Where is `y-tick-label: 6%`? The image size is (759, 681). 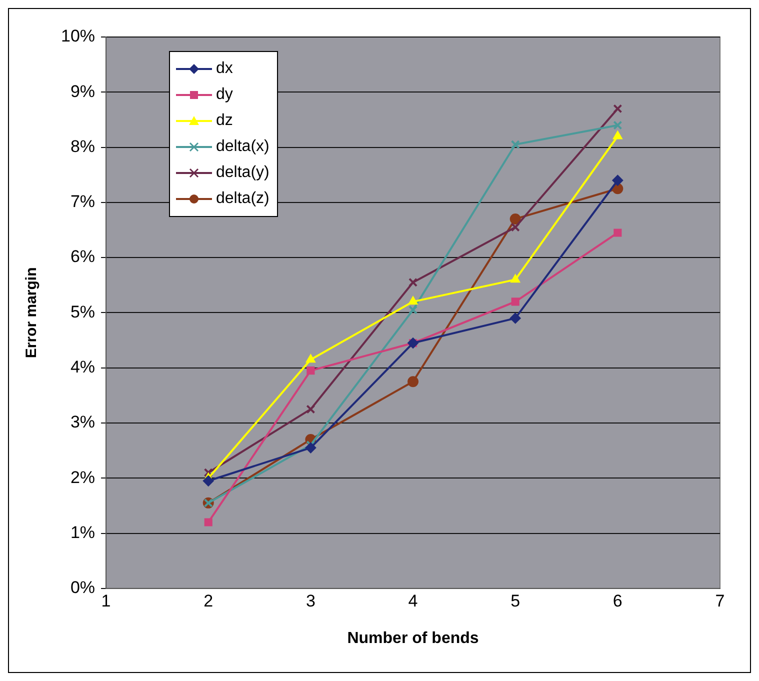 y-tick-label: 6% is located at coordinates (83, 256).